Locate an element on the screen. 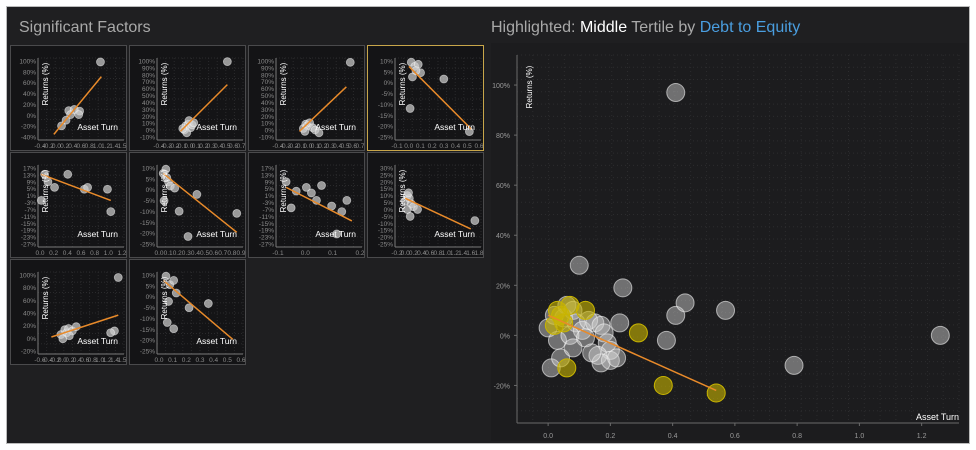 The height and width of the screenshot is (450, 976). title-middle: Tertile by is located at coordinates (663, 27).